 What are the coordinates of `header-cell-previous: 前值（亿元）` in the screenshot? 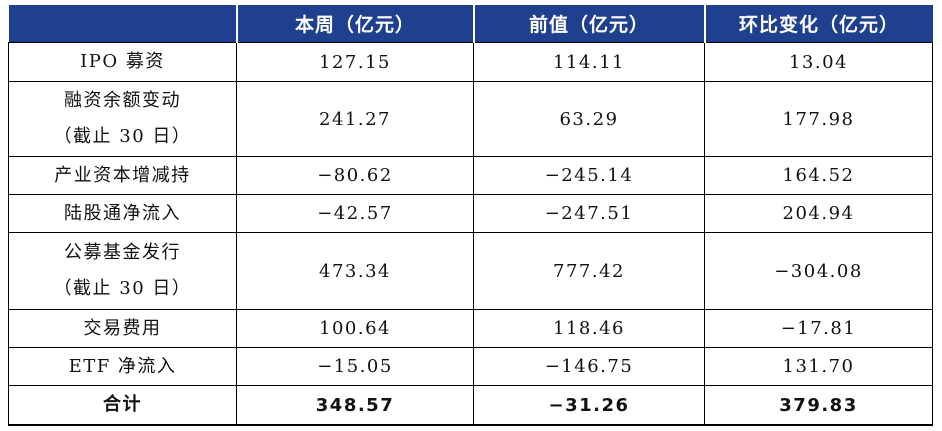 It's located at (589, 24).